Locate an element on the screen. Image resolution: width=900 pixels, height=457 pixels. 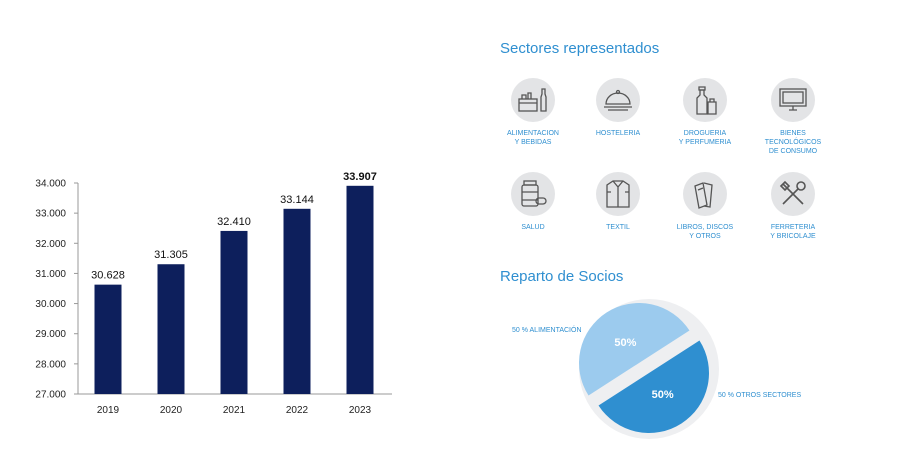
bar-value-label: 33.907 is located at coordinates (360, 177).